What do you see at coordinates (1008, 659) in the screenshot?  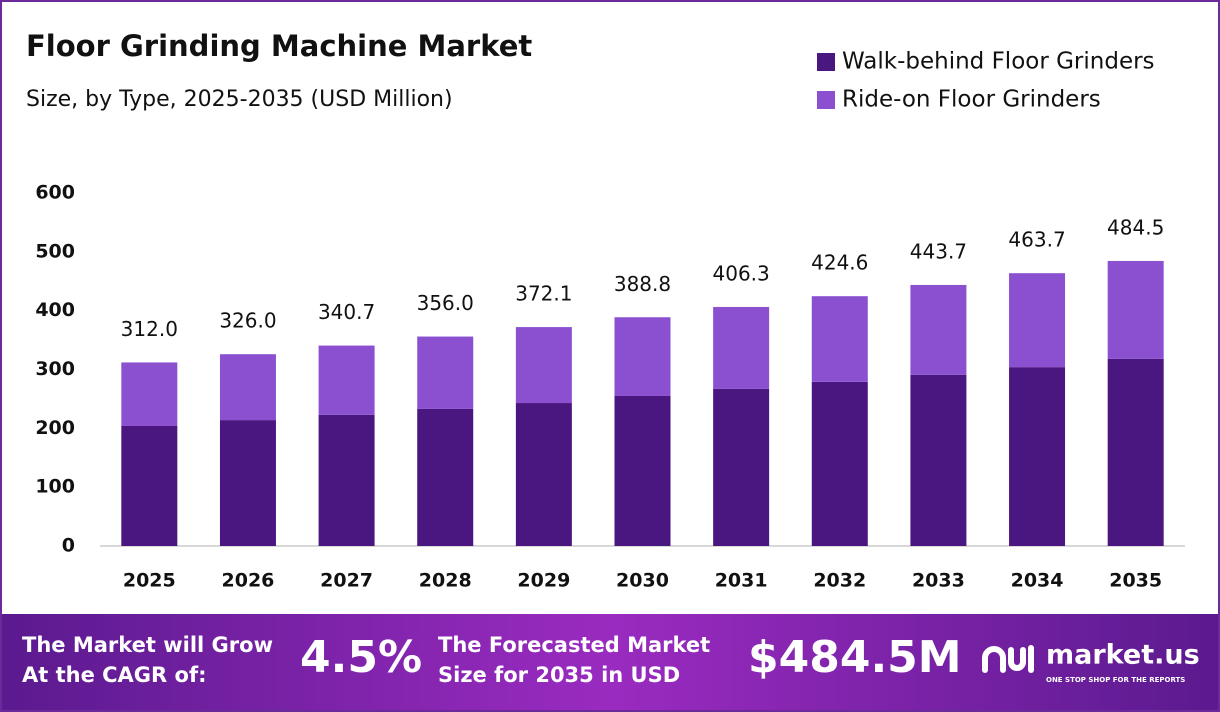 I see `brand-logo` at bounding box center [1008, 659].